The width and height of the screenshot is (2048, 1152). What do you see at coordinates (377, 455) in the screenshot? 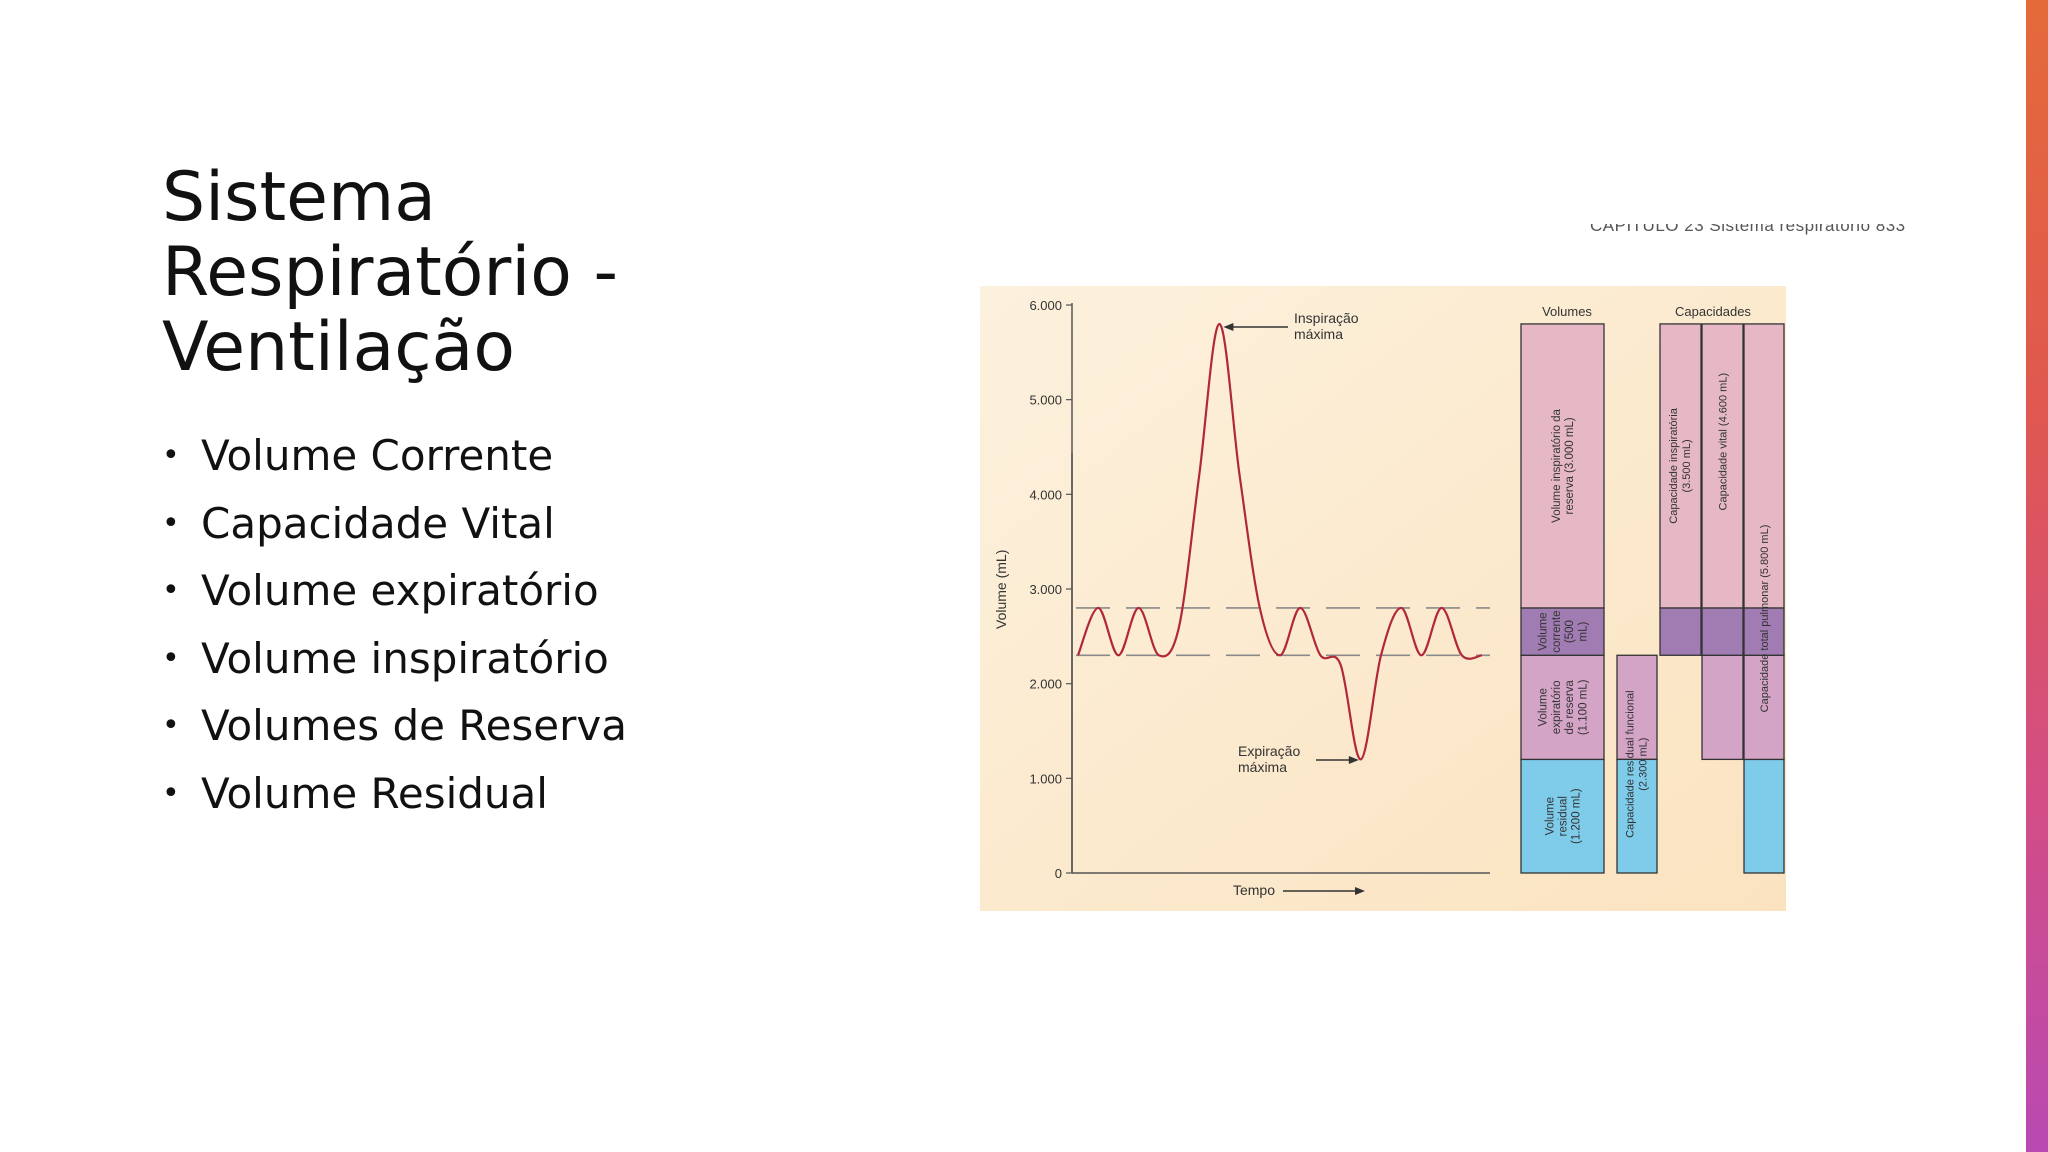
I see `bullet-text: Volume Corrente` at bounding box center [377, 455].